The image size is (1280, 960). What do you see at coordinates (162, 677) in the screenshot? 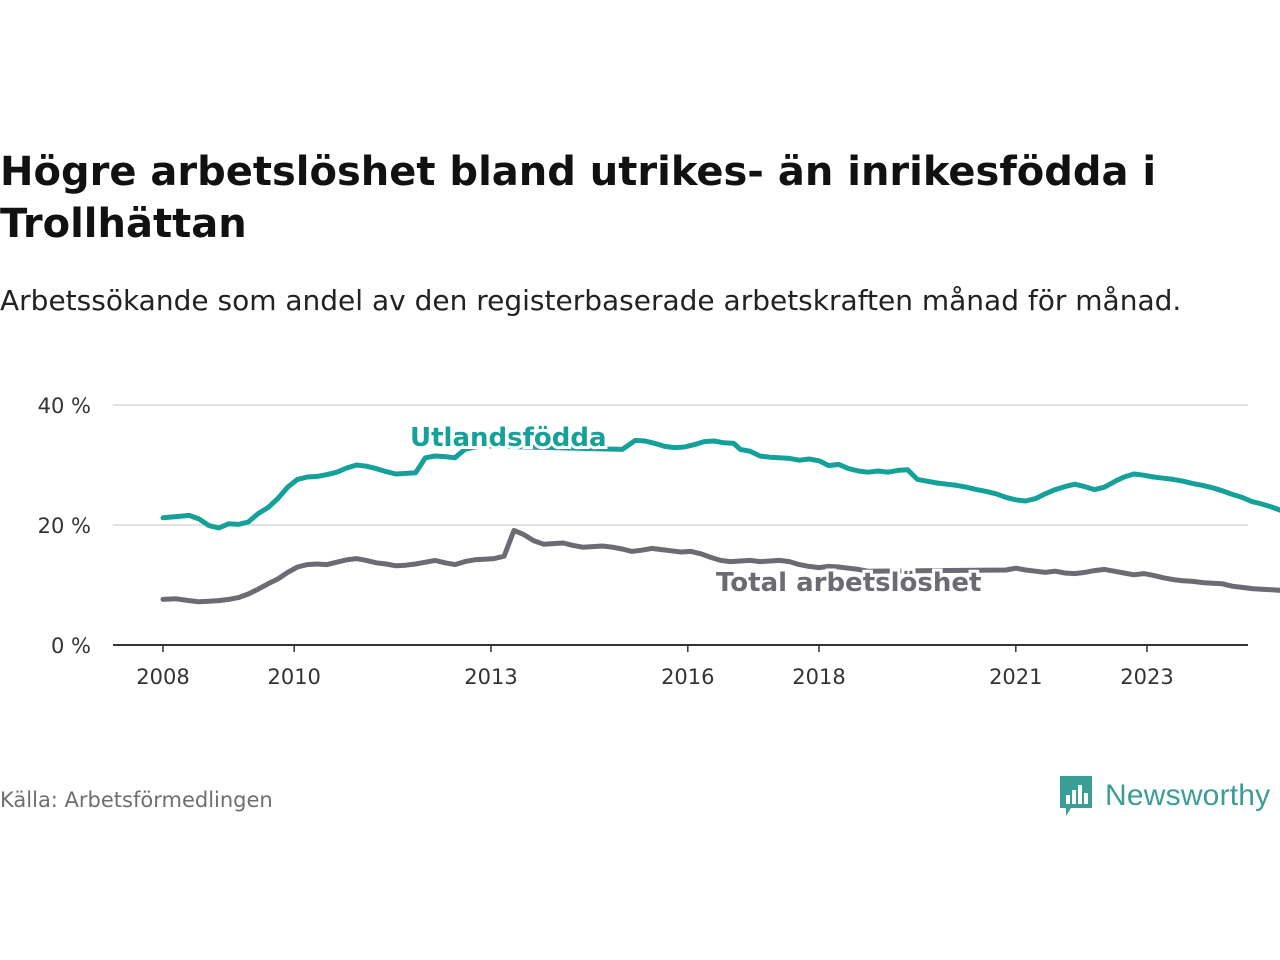
I see `x-tick-label-0: 2008` at bounding box center [162, 677].